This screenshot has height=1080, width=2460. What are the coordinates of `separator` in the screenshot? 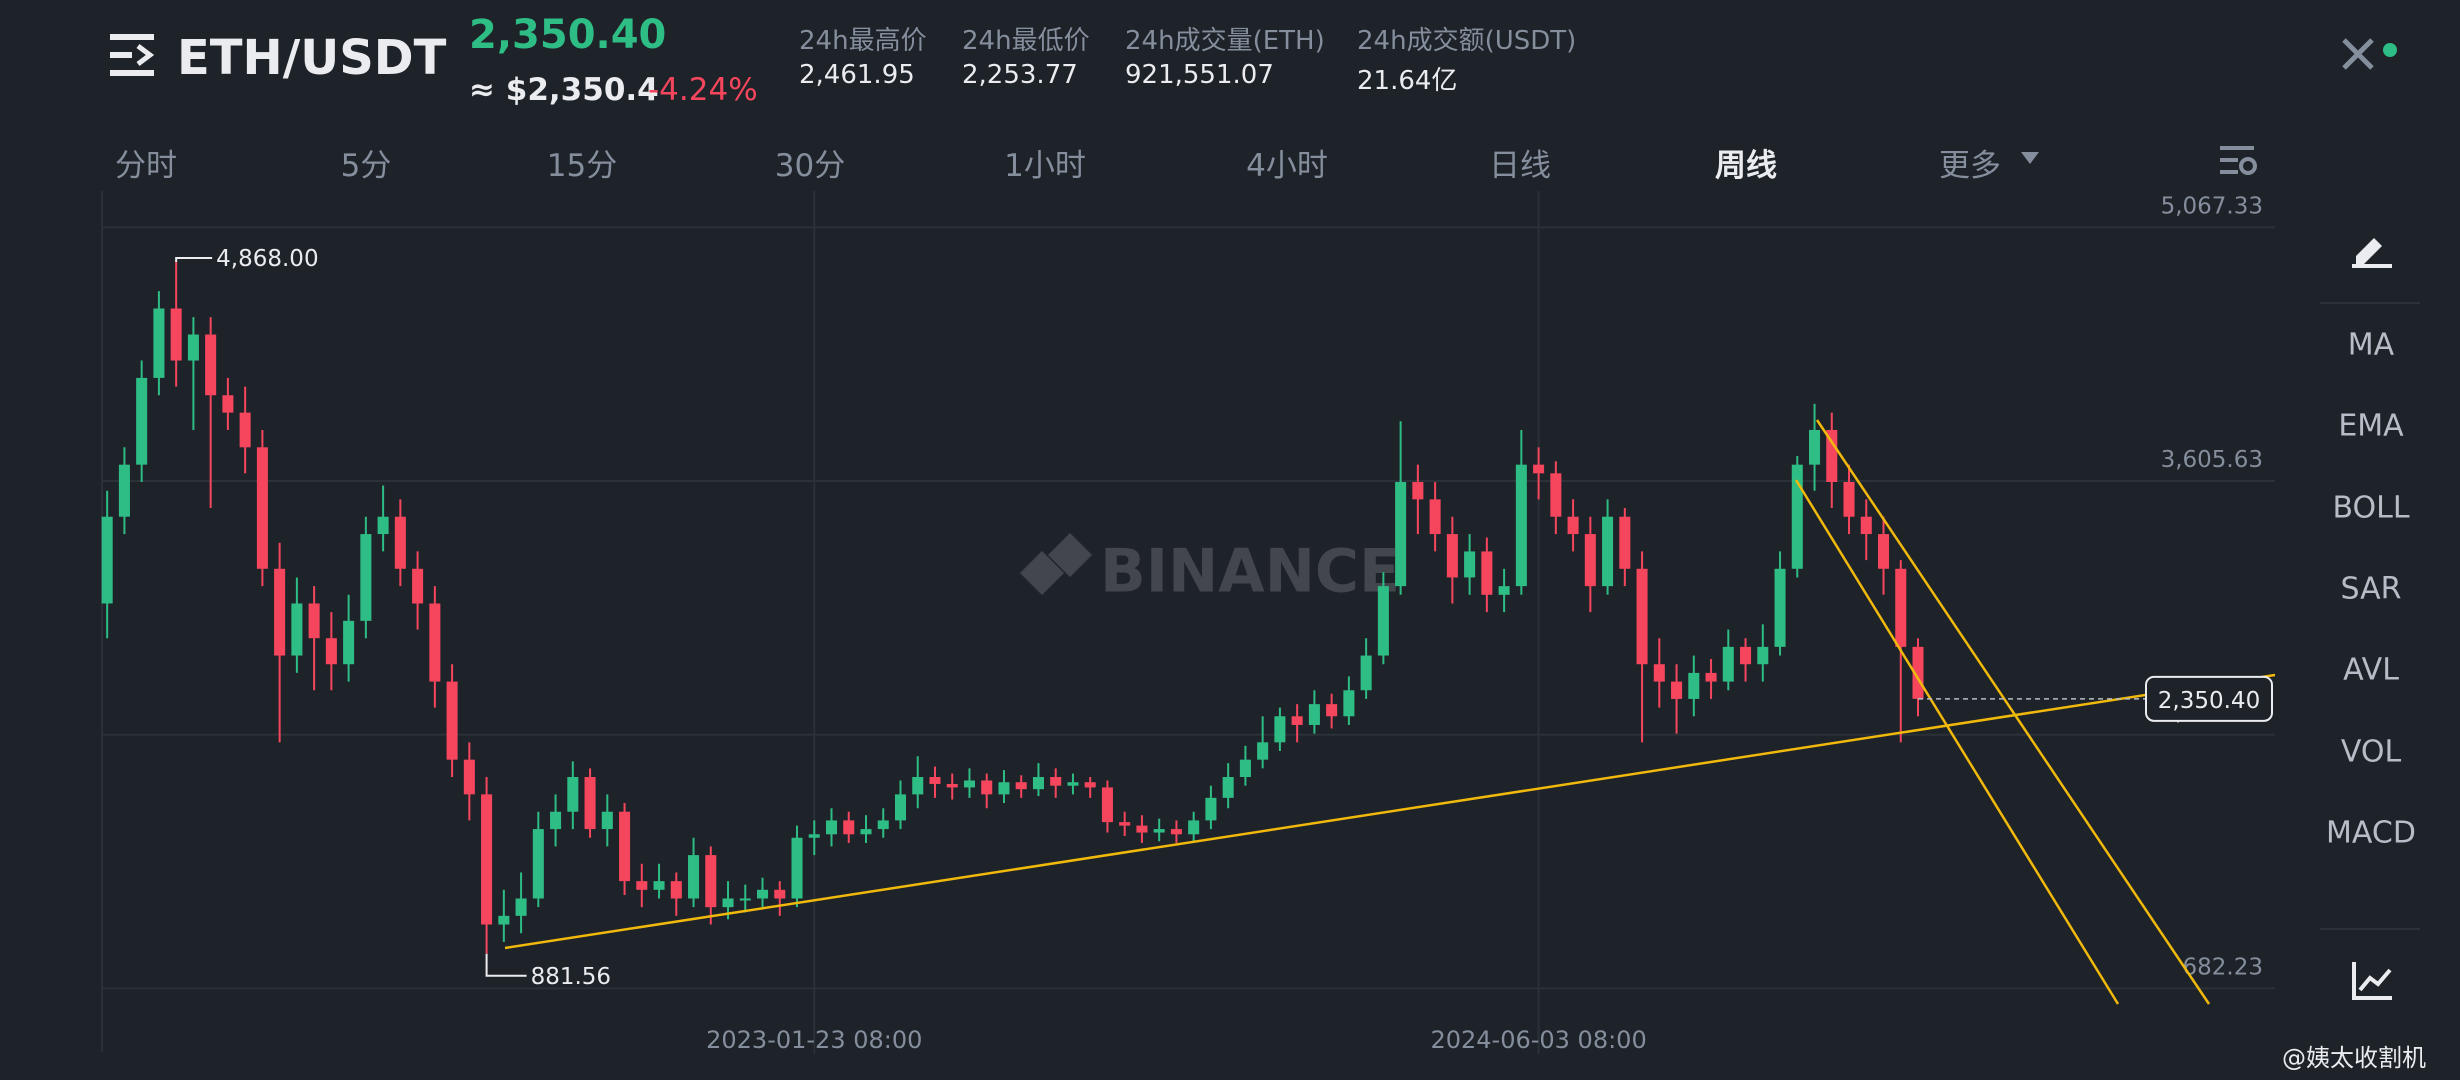 It's located at (2370, 929).